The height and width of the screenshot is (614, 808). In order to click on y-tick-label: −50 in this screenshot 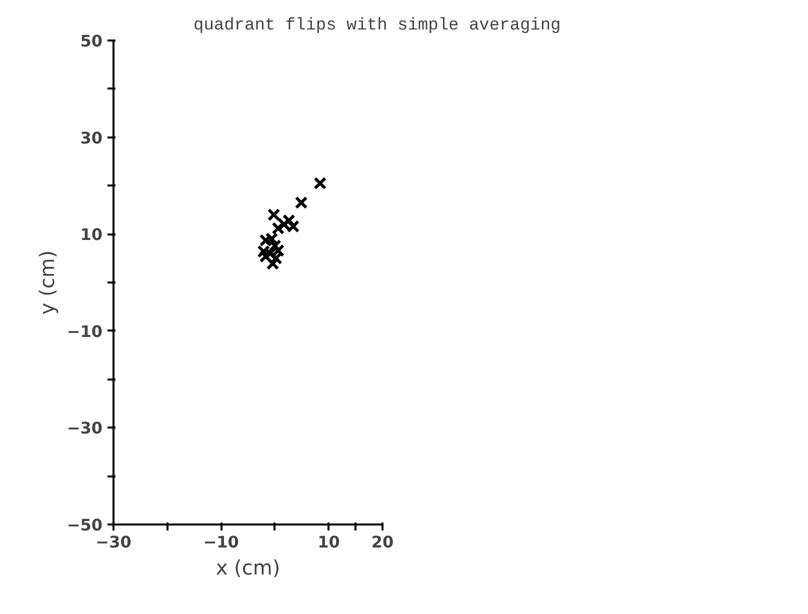, I will do `click(84, 525)`.